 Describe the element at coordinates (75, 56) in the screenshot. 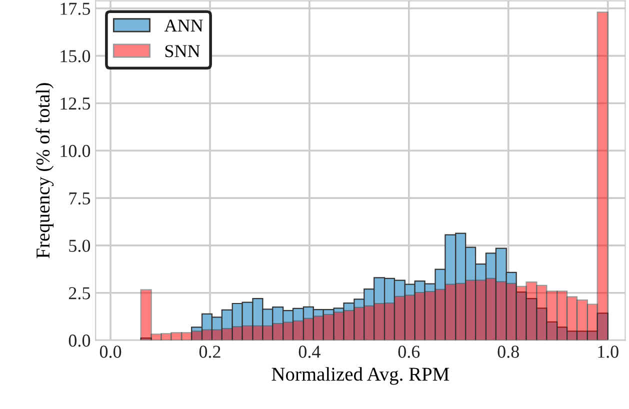

I see `y-tick-label: 15.0` at that location.